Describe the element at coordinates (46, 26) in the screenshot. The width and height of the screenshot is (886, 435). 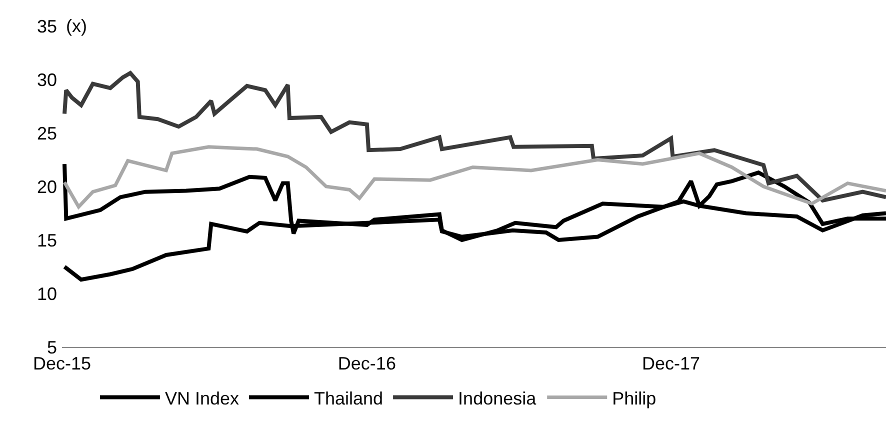
I see `y-tick-label: 35` at that location.